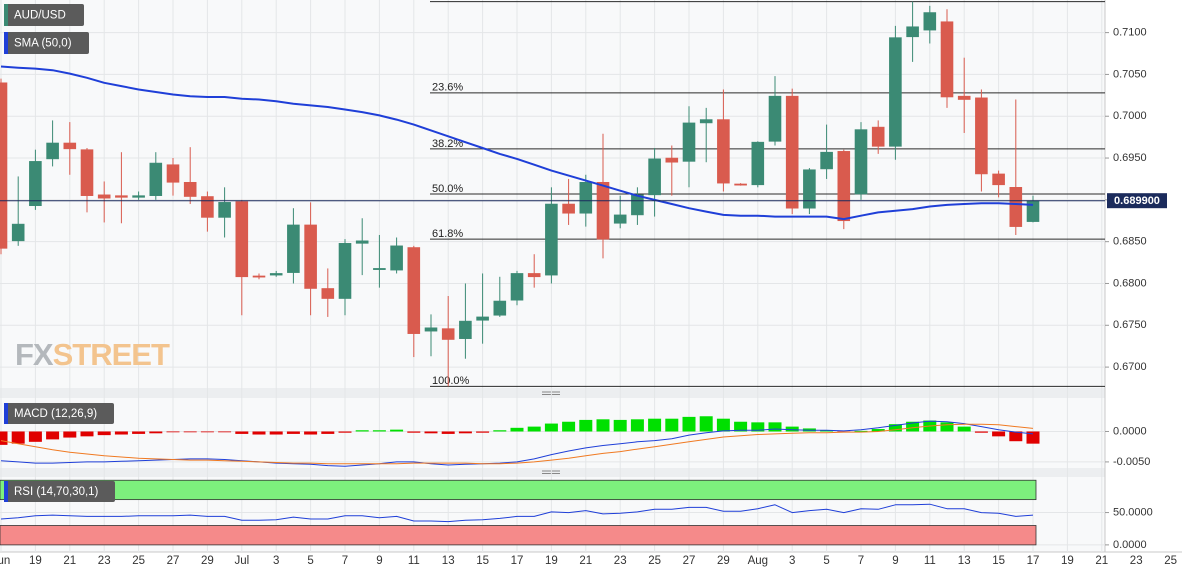 This screenshot has width=1182, height=571. What do you see at coordinates (552, 433) in the screenshot?
I see `macd-plot-background` at bounding box center [552, 433].